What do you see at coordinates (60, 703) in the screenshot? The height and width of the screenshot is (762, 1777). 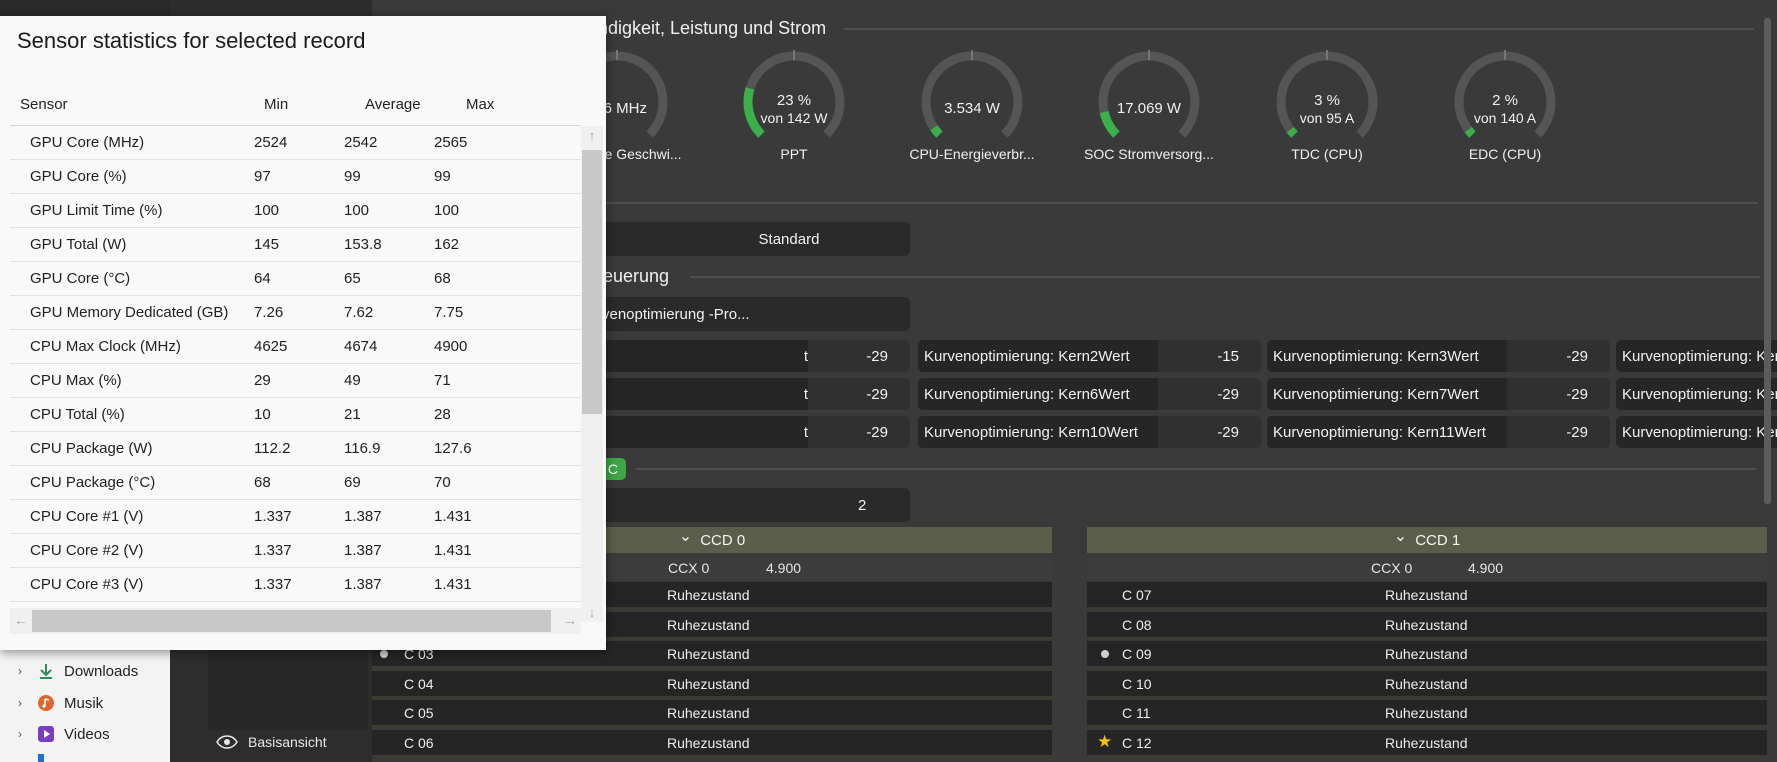 I see `nav-item-musik: › Musik` at bounding box center [60, 703].